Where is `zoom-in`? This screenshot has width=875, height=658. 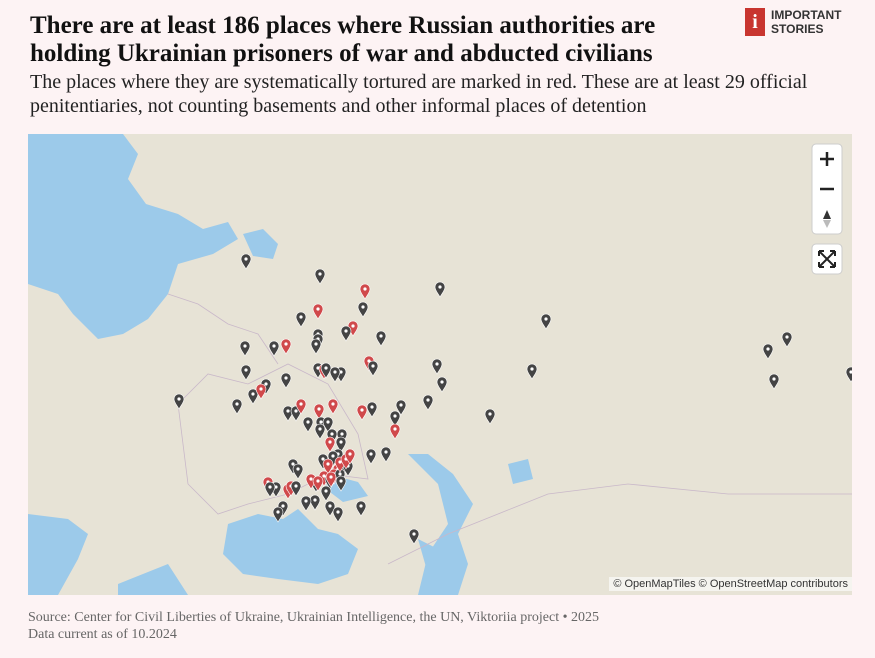
zoom-in is located at coordinates (827, 159).